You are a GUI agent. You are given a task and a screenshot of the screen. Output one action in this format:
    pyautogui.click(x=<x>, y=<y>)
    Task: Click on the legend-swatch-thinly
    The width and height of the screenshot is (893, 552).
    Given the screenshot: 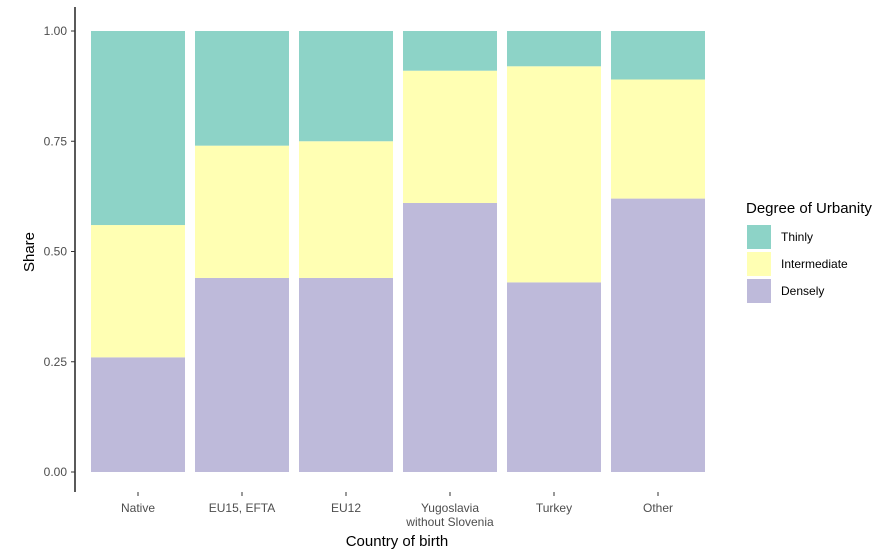 What is the action you would take?
    pyautogui.click(x=759, y=237)
    